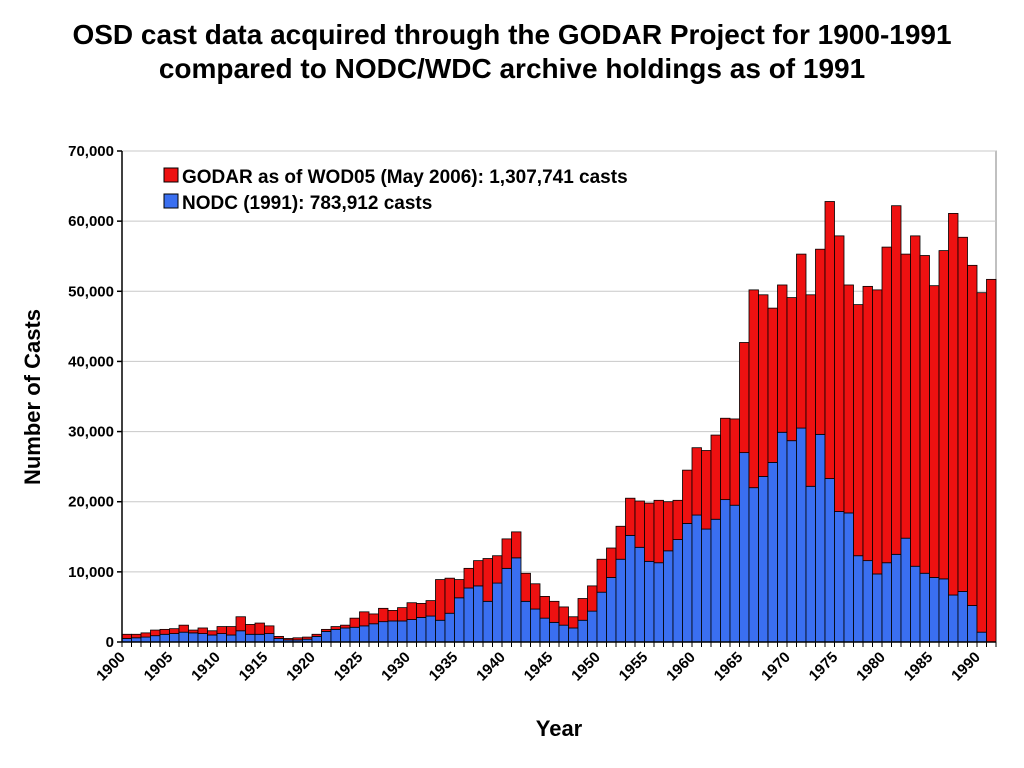  What do you see at coordinates (744, 547) in the screenshot?
I see `bar-nodc-1965` at bounding box center [744, 547].